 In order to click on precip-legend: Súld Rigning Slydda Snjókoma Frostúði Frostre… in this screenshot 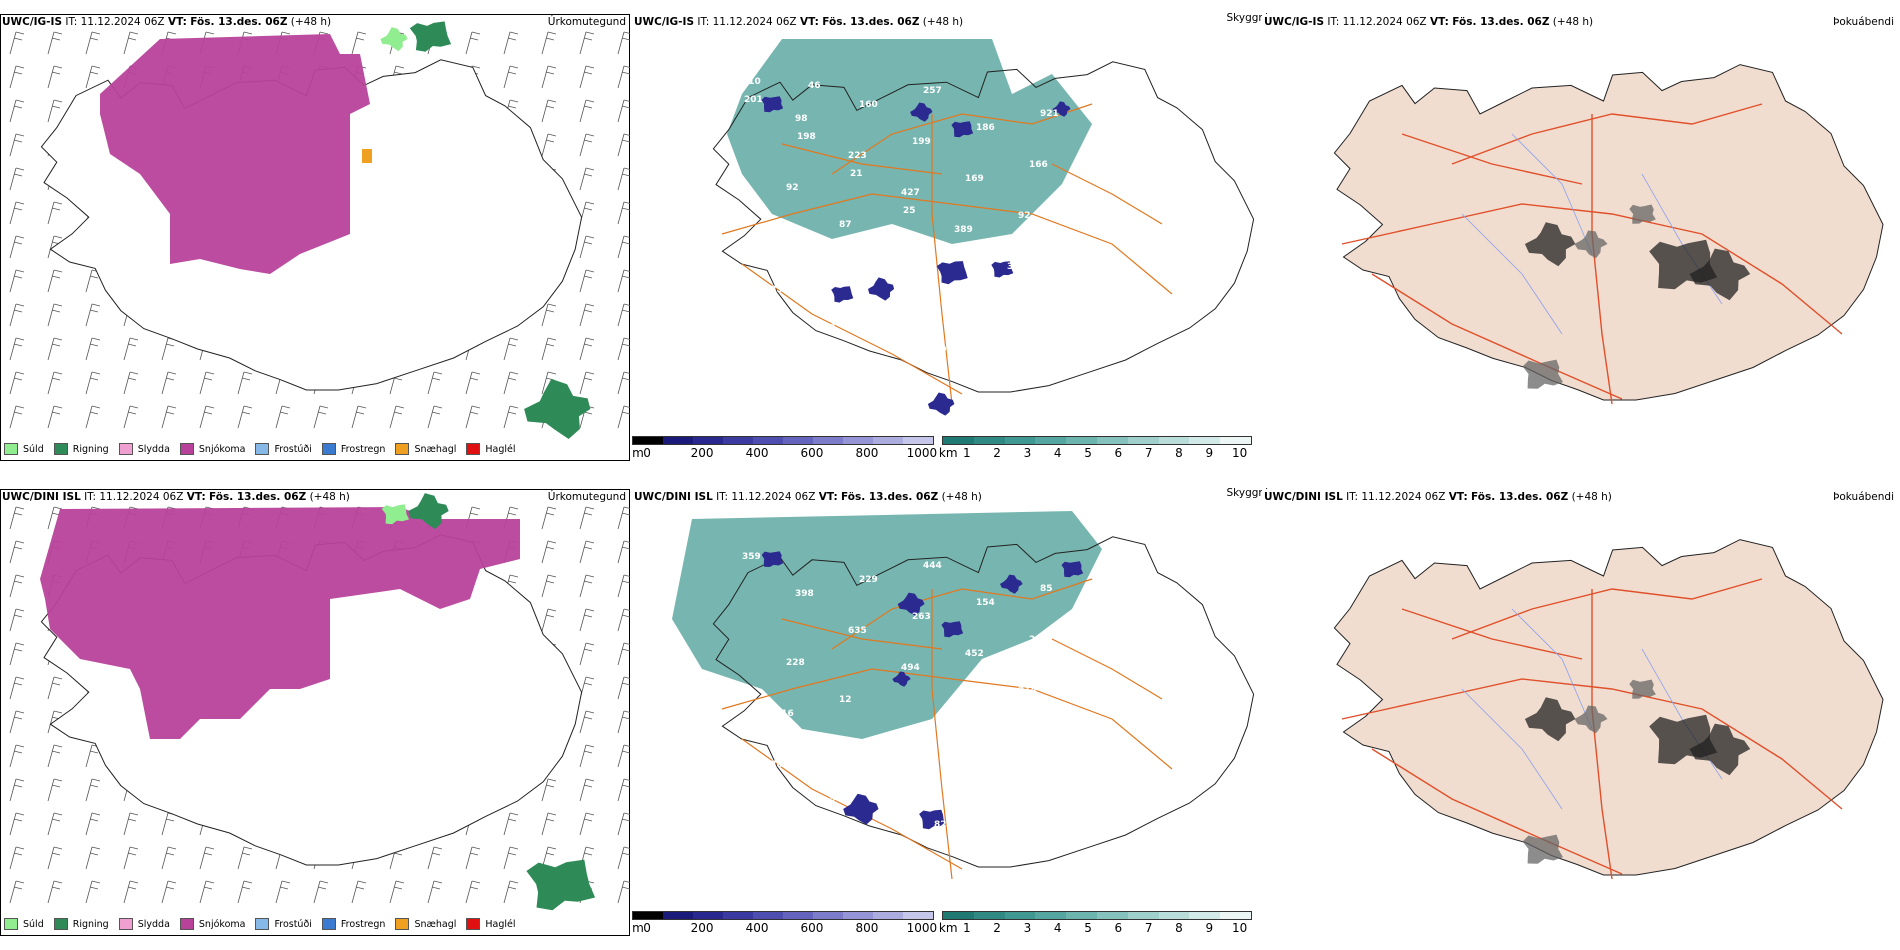, I will do `click(260, 449)`.